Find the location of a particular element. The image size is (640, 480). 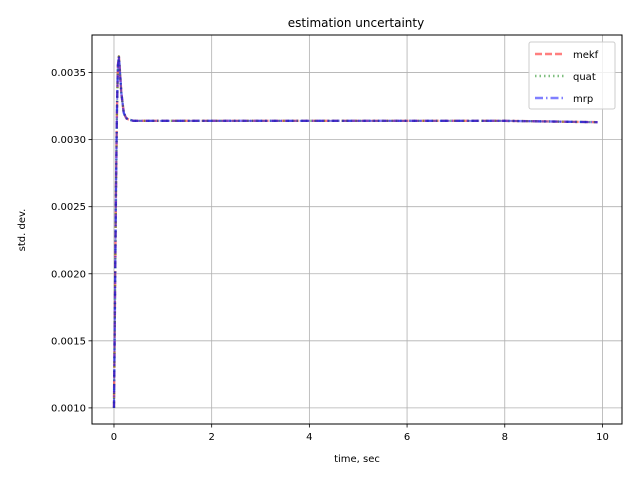

y-axis-label: std. dev. is located at coordinates (22, 230).